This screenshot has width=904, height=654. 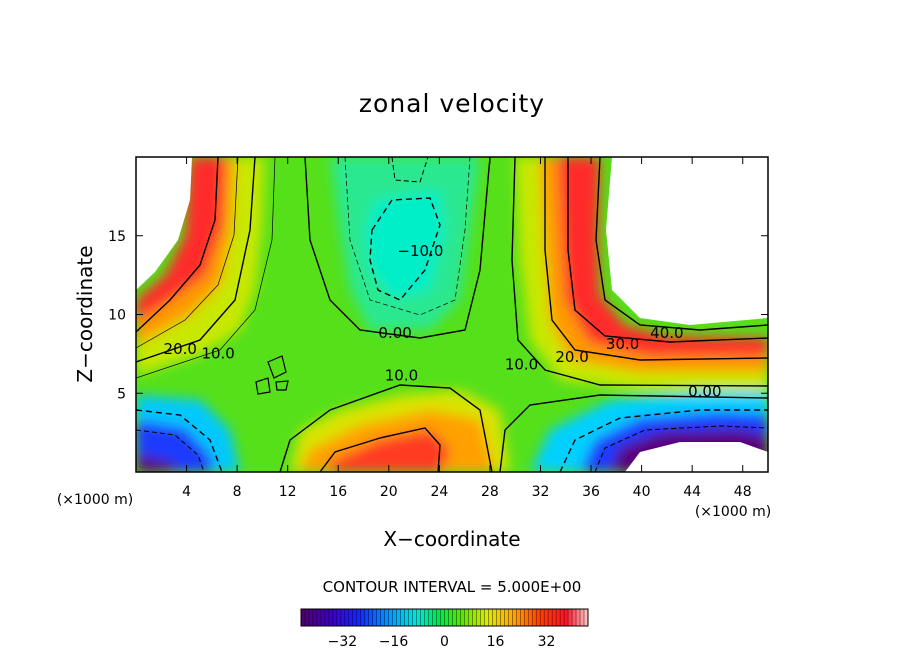 I want to click on colorbar, so click(x=444, y=617).